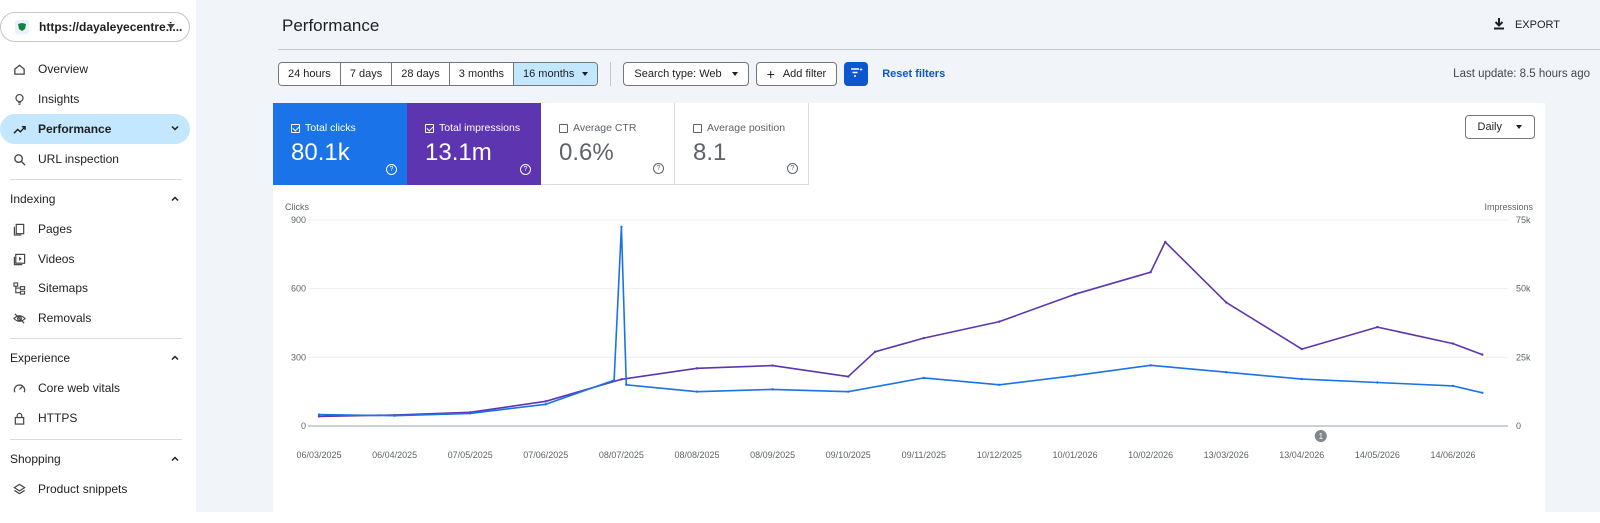  Describe the element at coordinates (95, 99) in the screenshot. I see `sidebar-item-insights: Insights` at that location.